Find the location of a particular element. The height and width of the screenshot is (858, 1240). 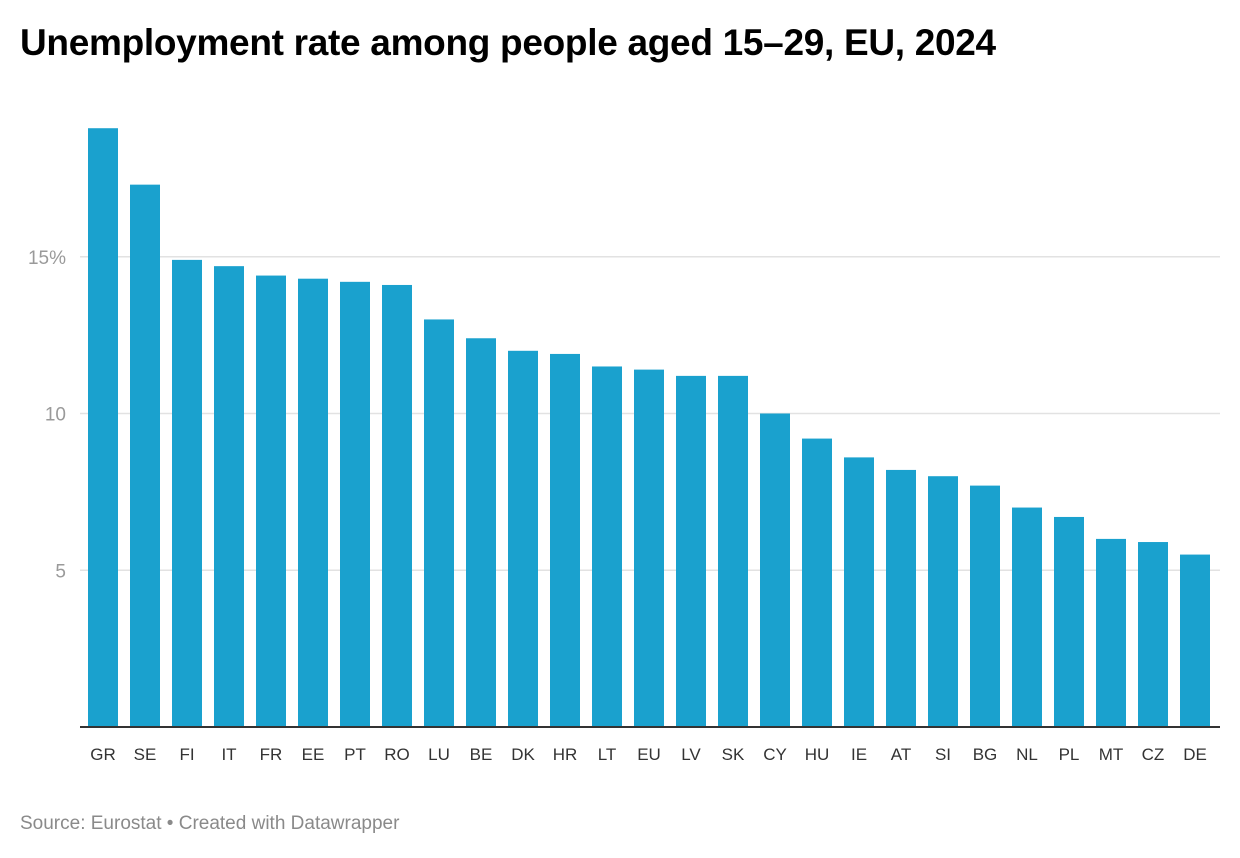

y-tick-label: 10 is located at coordinates (55, 415).